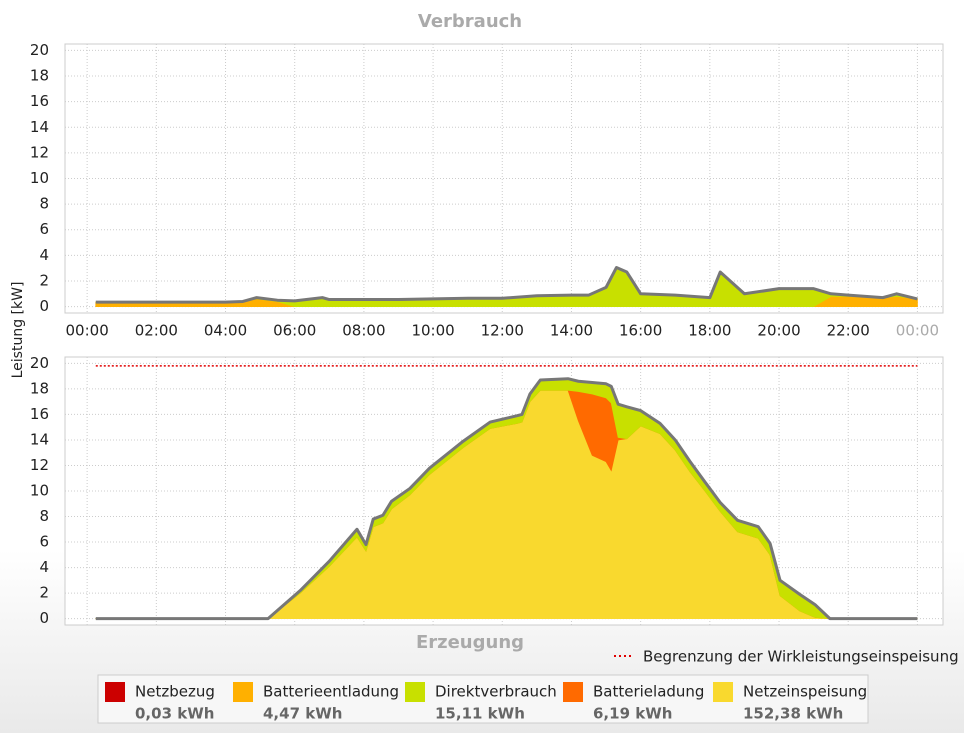 Image resolution: width=964 pixels, height=733 pixels. Describe the element at coordinates (709, 331) in the screenshot. I see `x-tick-label: 18:00` at that location.